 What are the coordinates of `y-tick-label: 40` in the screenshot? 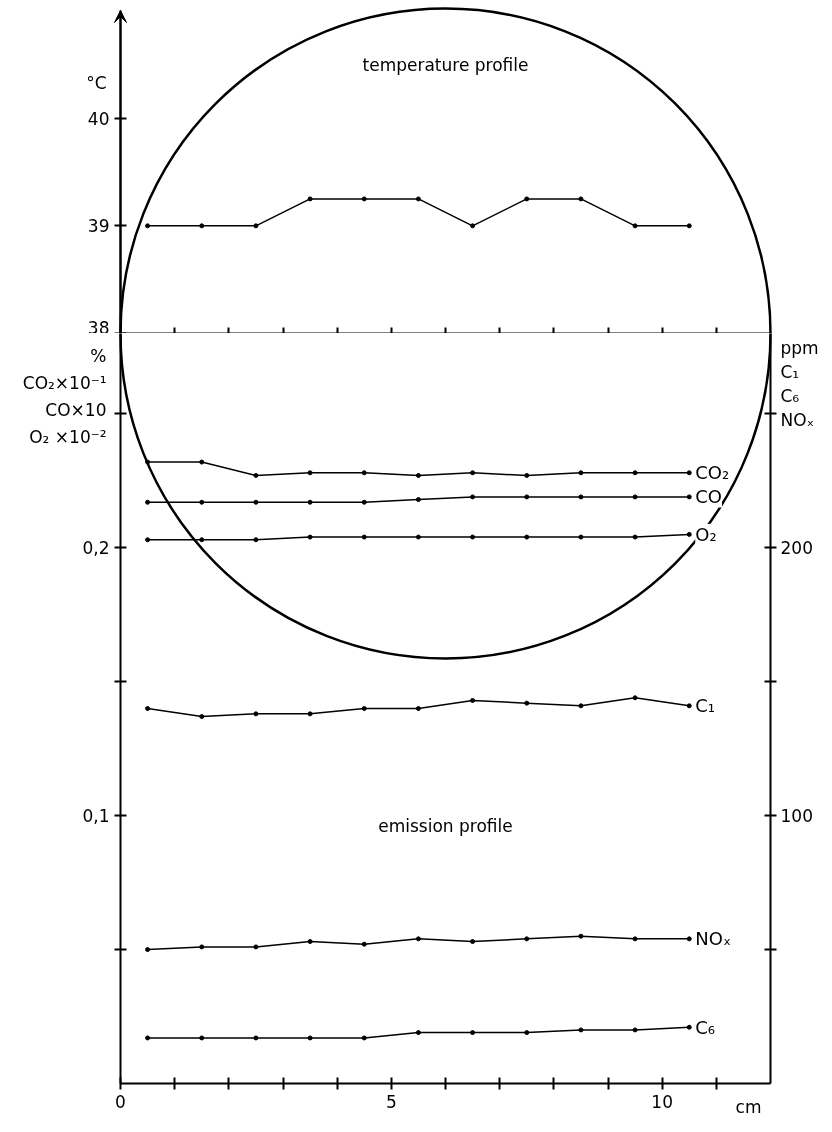 It's located at (98, 118).